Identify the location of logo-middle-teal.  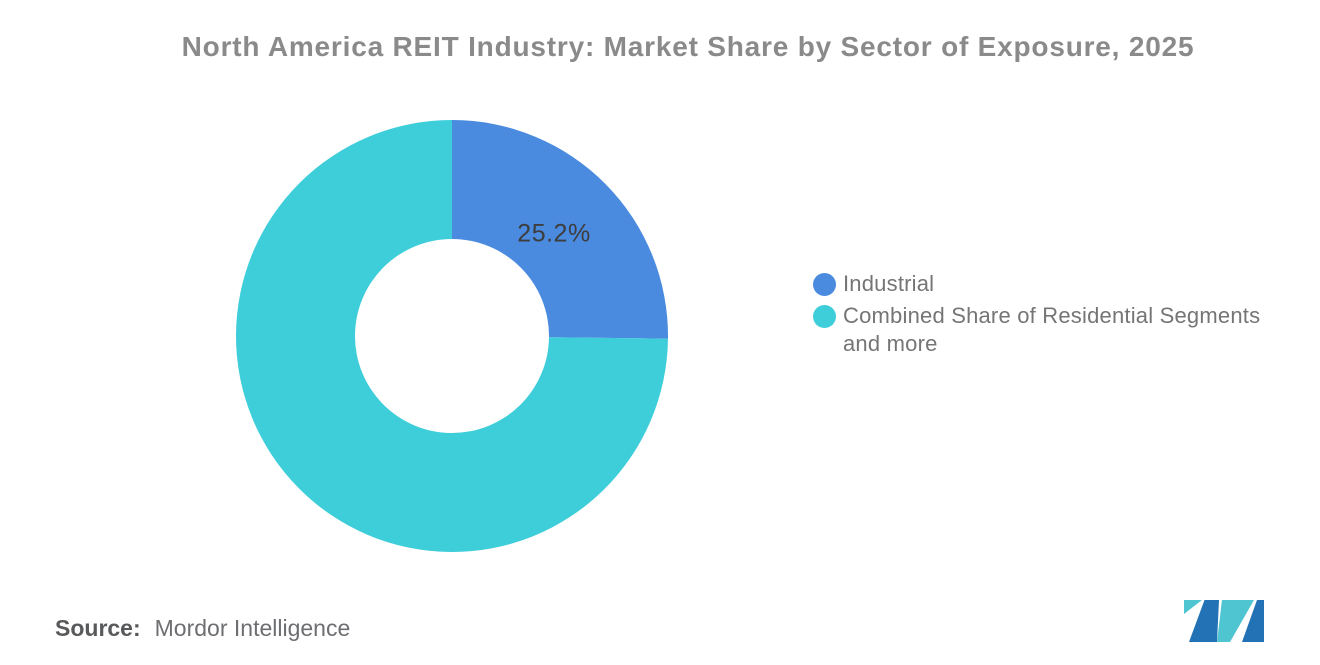
(1235, 621).